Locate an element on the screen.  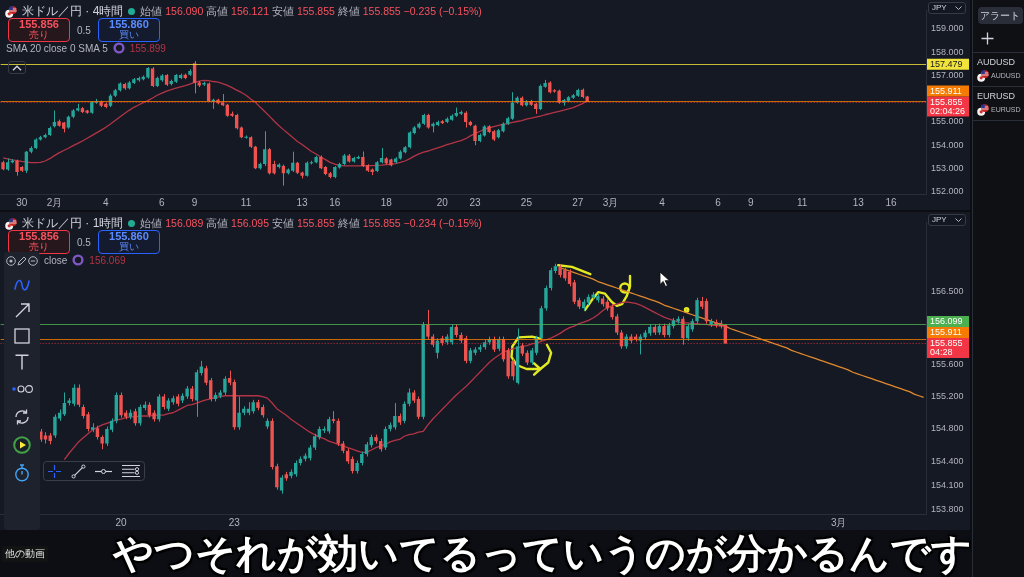
x-tick-label: 27 is located at coordinates (578, 202).